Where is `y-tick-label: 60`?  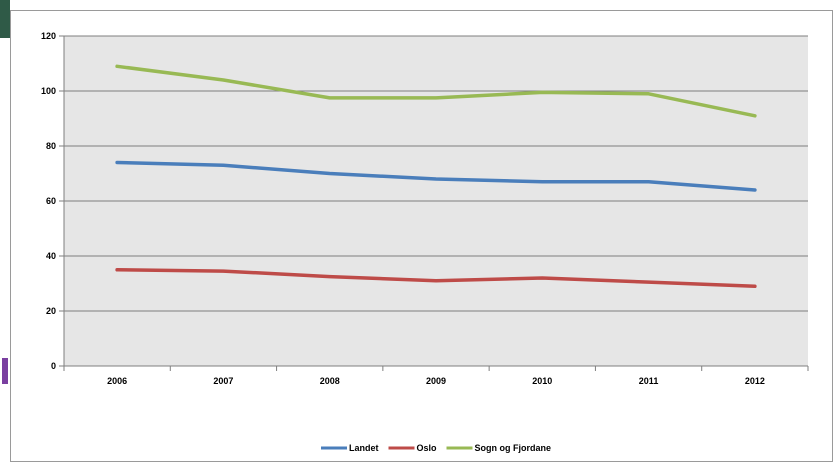
y-tick-label: 60 is located at coordinates (51, 201).